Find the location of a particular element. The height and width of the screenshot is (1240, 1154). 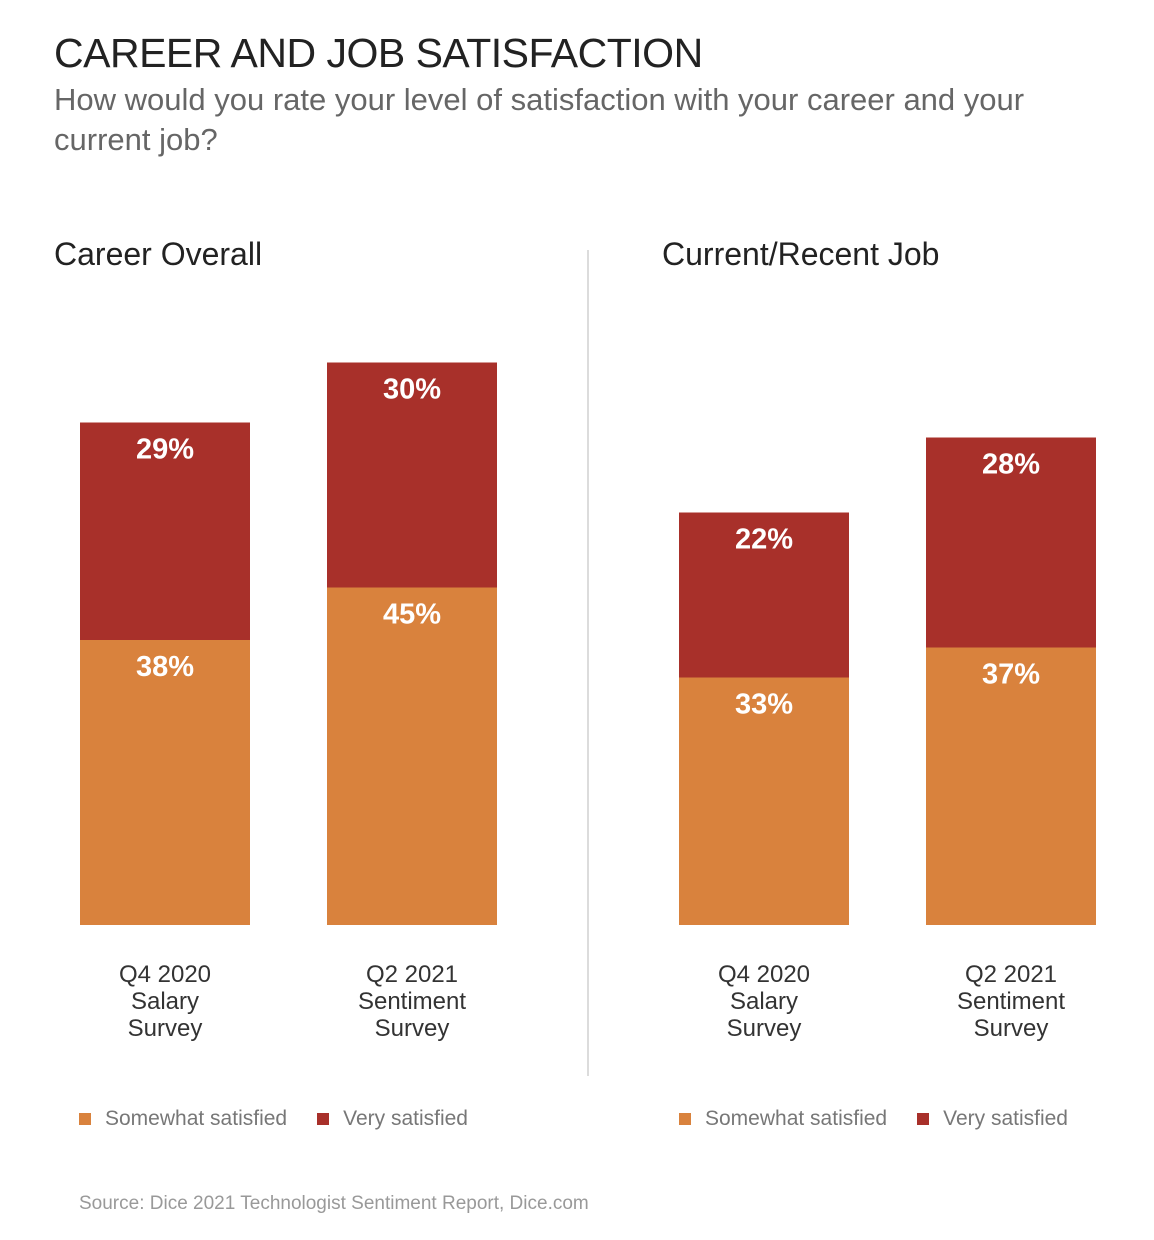

data-label-somewhat-2-1: 33% is located at coordinates (764, 705).